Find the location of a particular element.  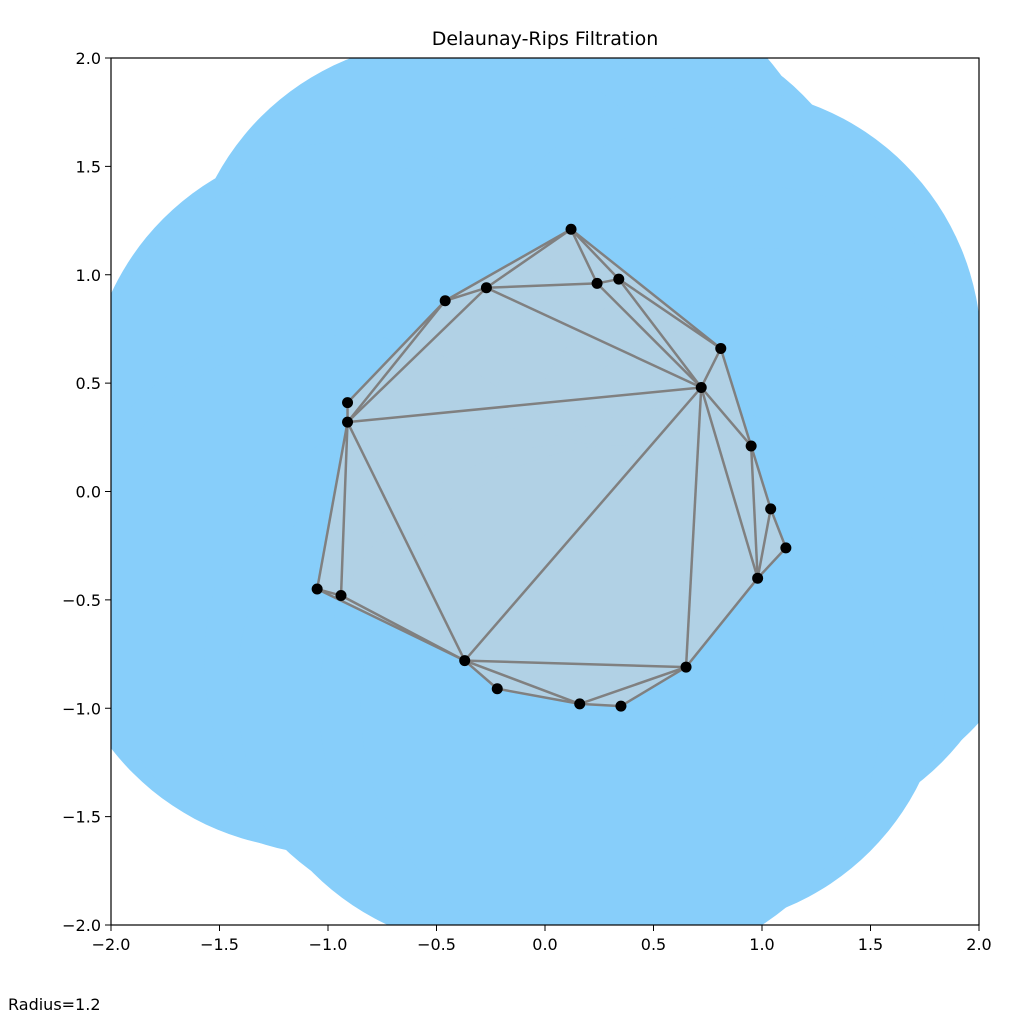

x-axis: −2.0 −1.5 −1.0 −0.5 0.0 0.5 1.0 1.5 2.0 is located at coordinates (542, 939).